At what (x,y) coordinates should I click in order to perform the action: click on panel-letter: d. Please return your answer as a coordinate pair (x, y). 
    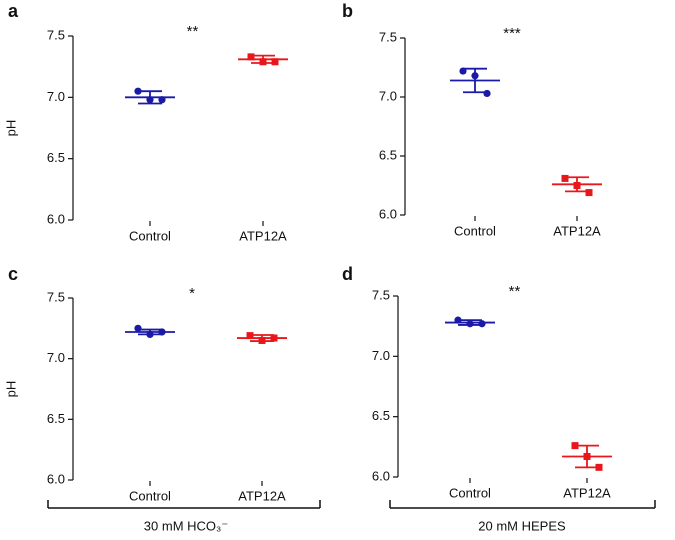
    Looking at the image, I should click on (347, 274).